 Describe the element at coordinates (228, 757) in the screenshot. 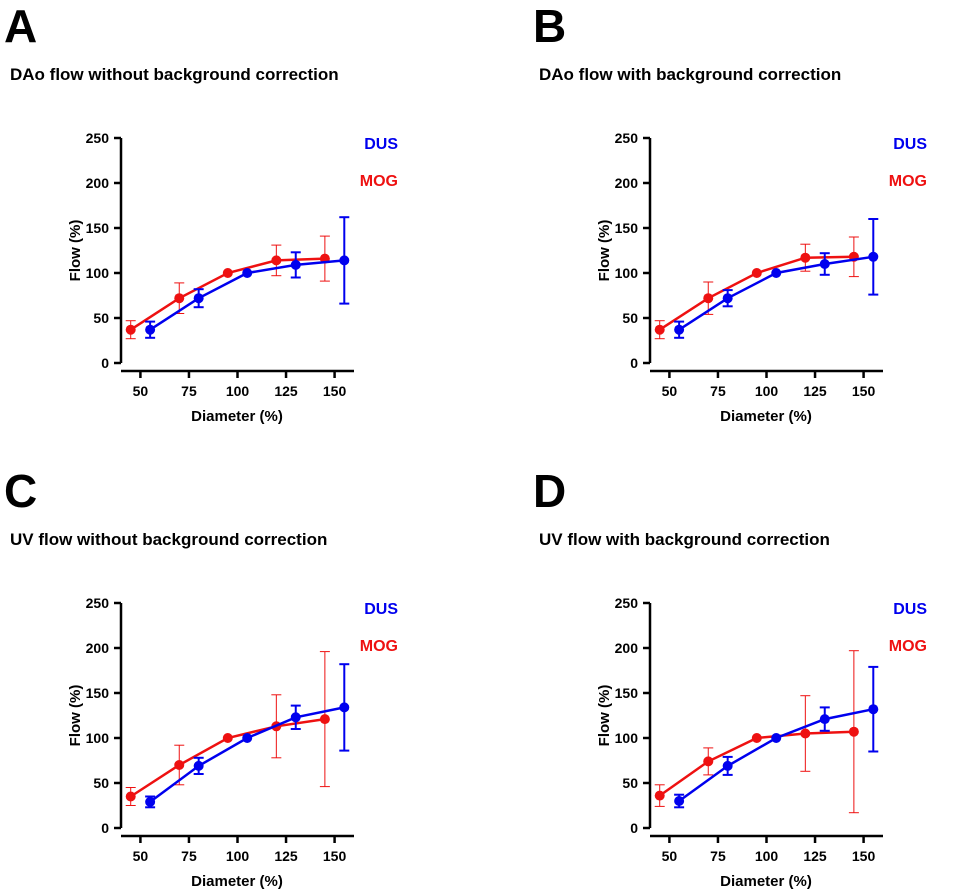

I see `series-line-mog` at that location.